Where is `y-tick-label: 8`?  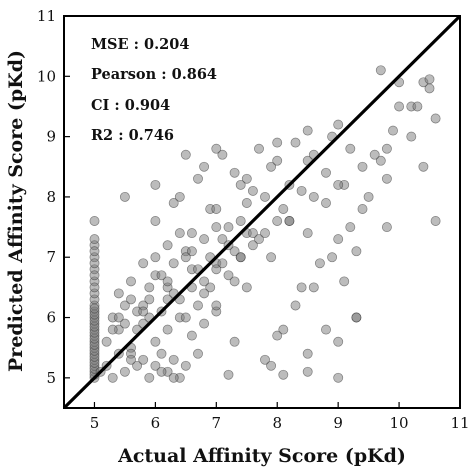 y-tick-label: 8 is located at coordinates (51, 197).